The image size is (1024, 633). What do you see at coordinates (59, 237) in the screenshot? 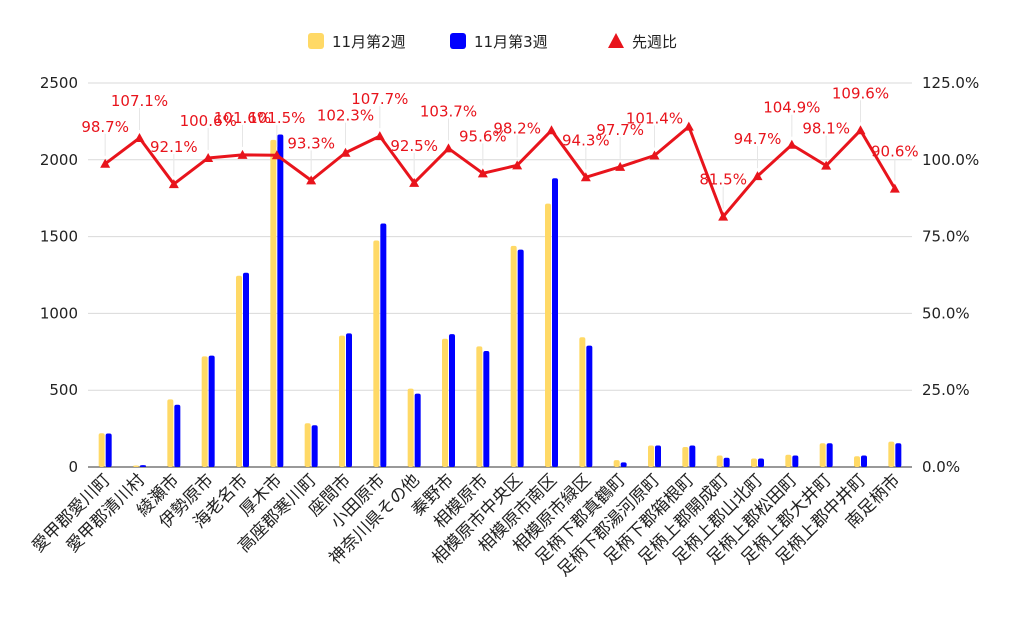
I see `y-left-tick-label: 1500` at bounding box center [59, 237].